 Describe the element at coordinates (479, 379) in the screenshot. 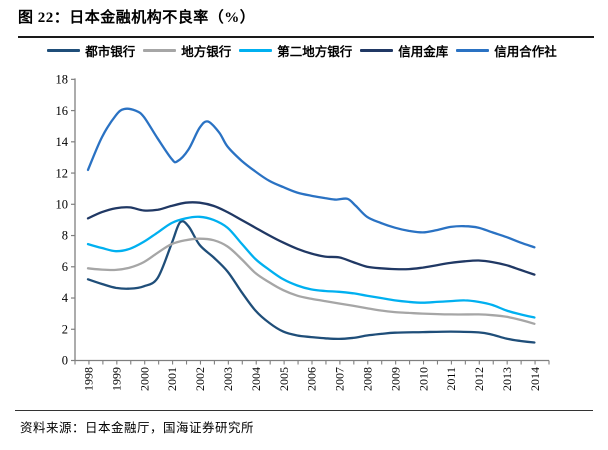

I see `x-tick-label: 2012` at that location.